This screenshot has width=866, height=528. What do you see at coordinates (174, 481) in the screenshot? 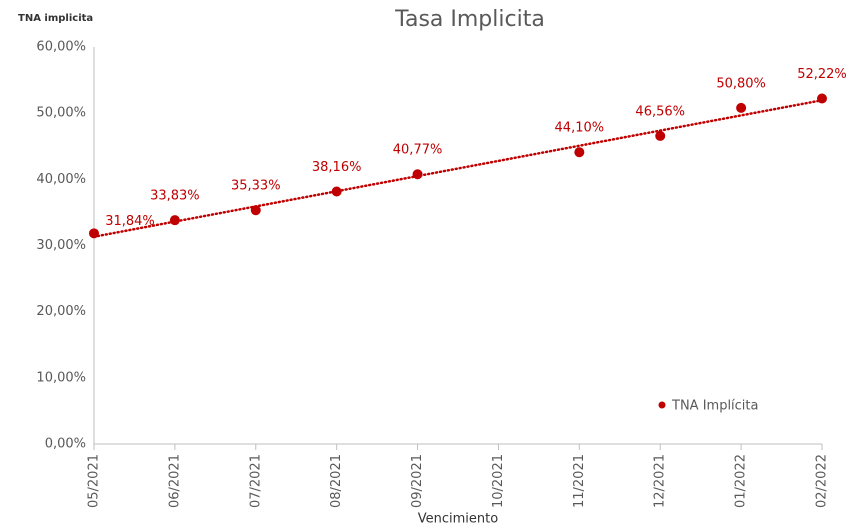
I see `x-tick-label: 06/2021` at bounding box center [174, 481].